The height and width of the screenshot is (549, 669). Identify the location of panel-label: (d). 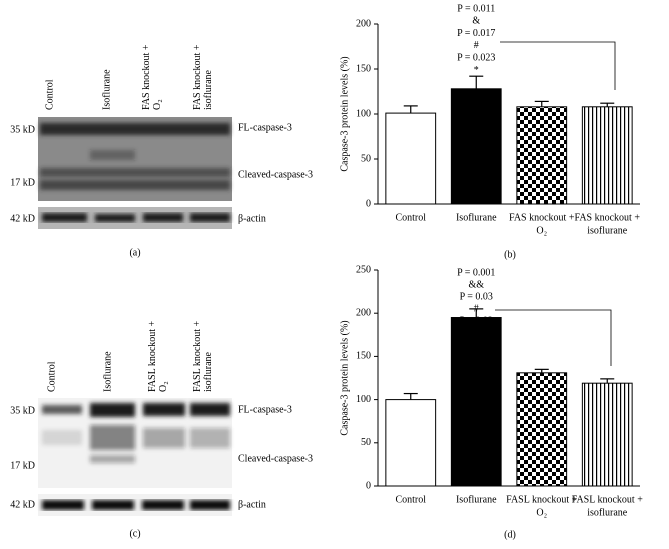
(510, 534).